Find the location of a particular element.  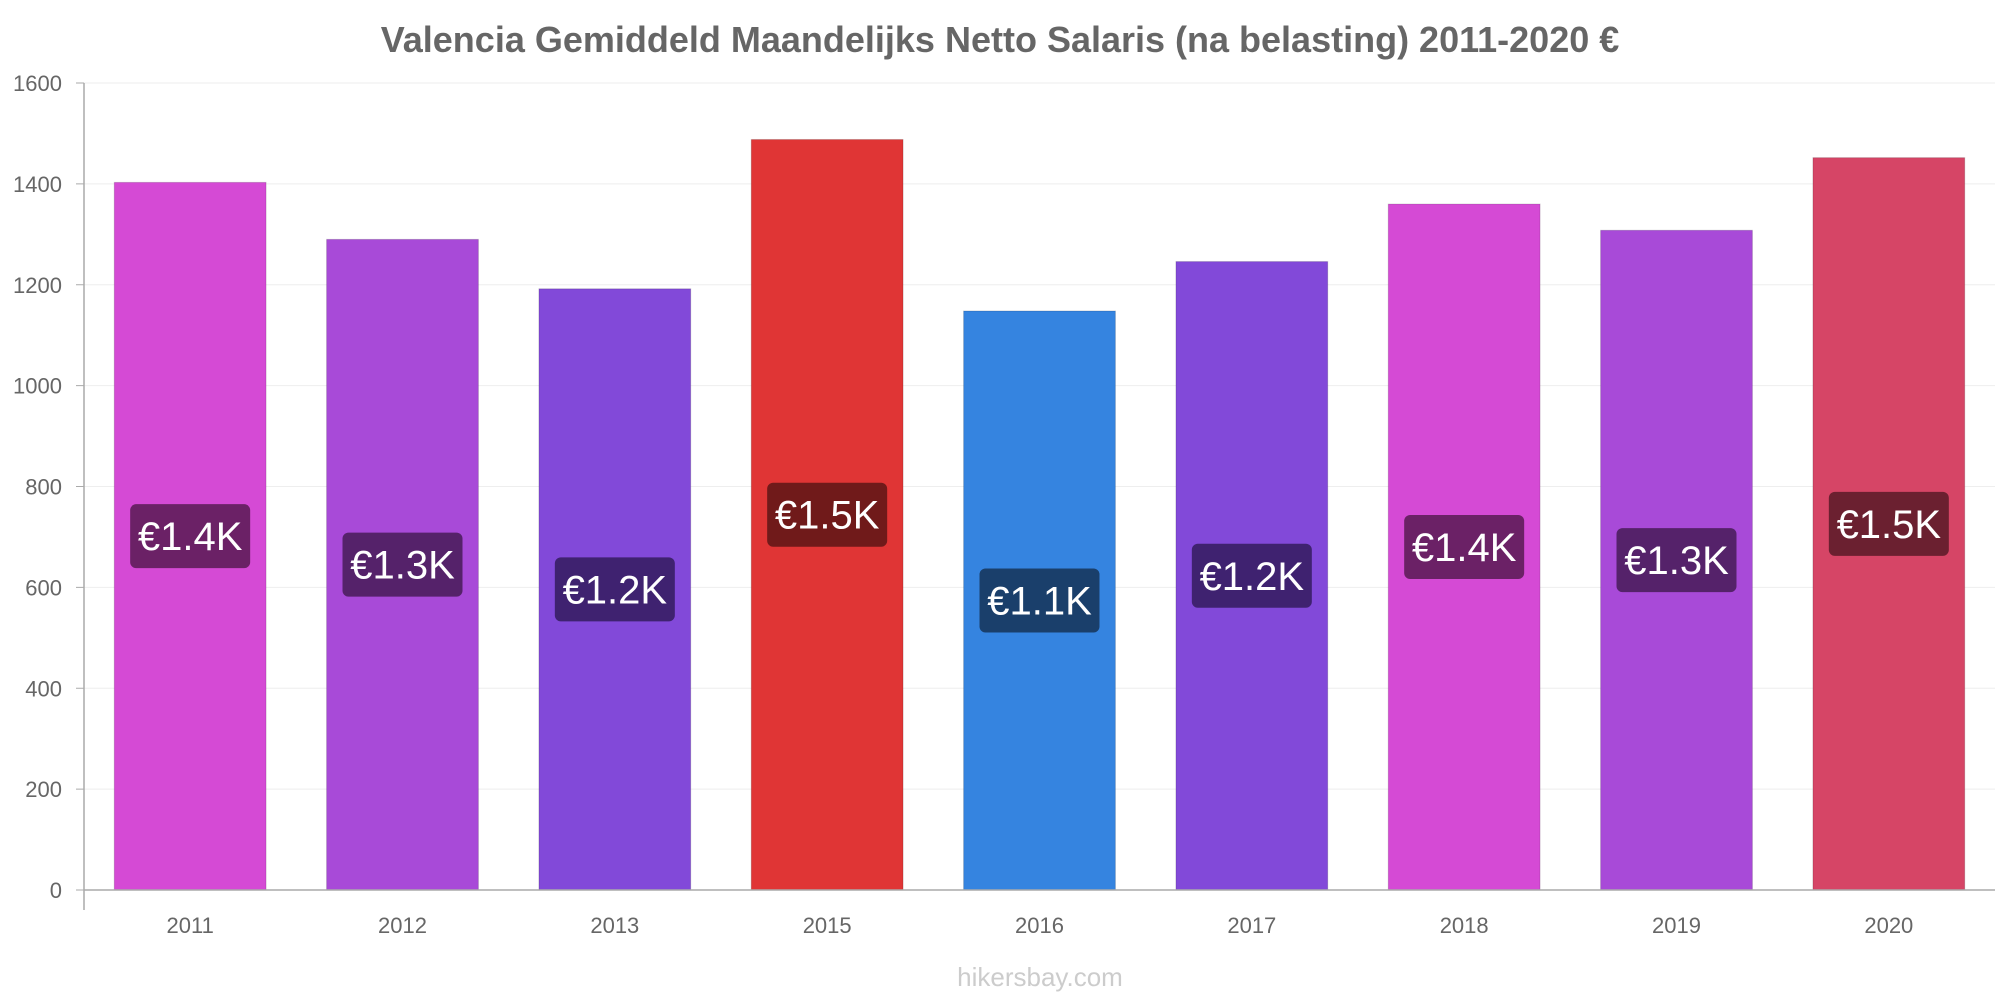

x-tick-label: 2020 is located at coordinates (1888, 925).